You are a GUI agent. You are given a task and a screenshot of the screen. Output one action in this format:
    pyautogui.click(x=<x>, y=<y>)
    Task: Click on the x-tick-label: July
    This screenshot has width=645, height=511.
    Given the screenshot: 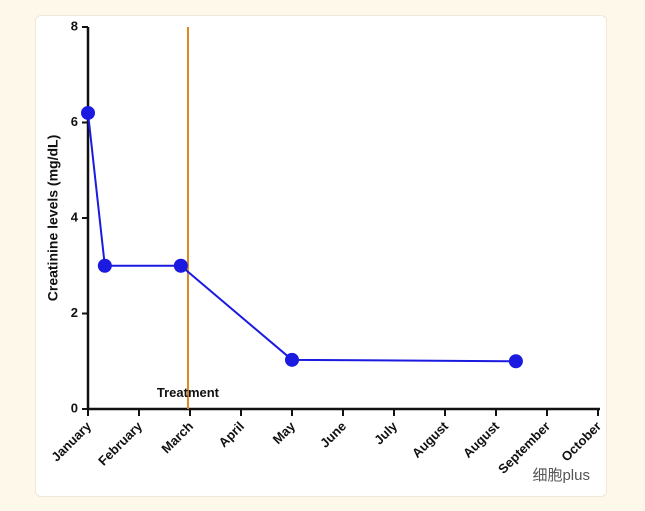 What is the action you would take?
    pyautogui.click(x=386, y=433)
    